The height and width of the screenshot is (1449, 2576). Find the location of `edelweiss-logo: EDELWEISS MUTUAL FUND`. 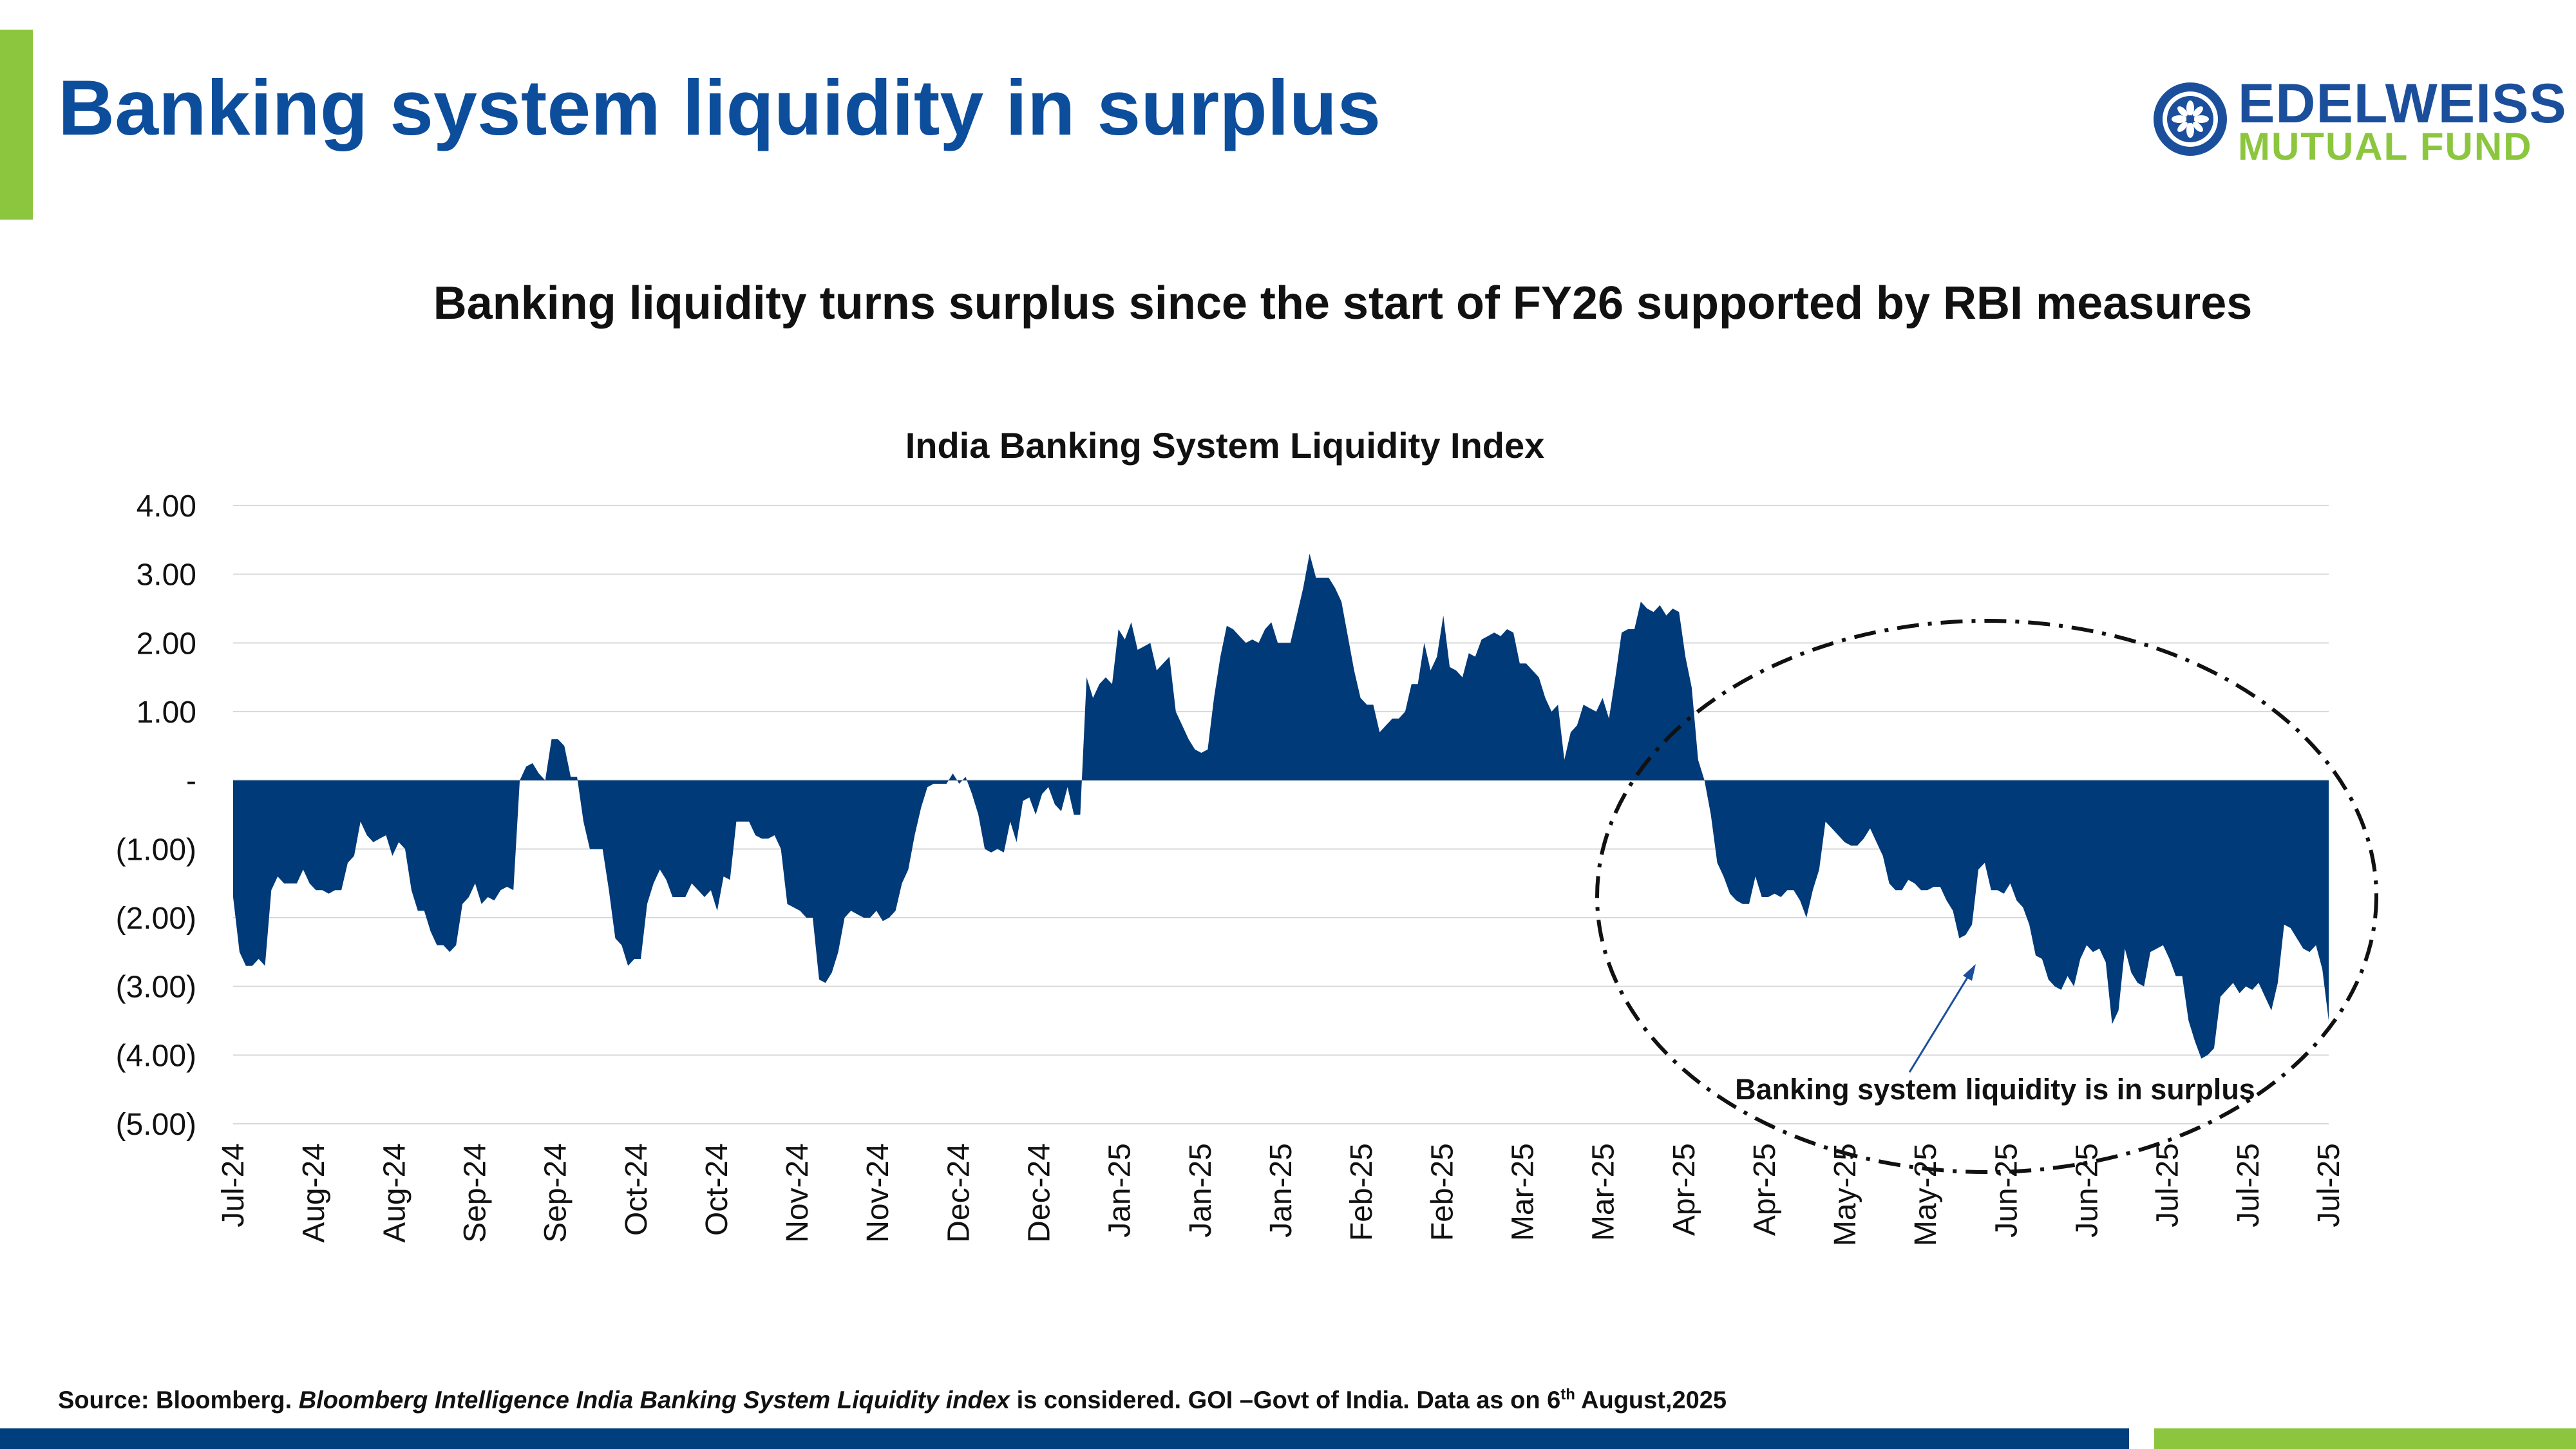

edelweiss-logo: EDELWEISS MUTUAL FUND is located at coordinates (2357, 122).